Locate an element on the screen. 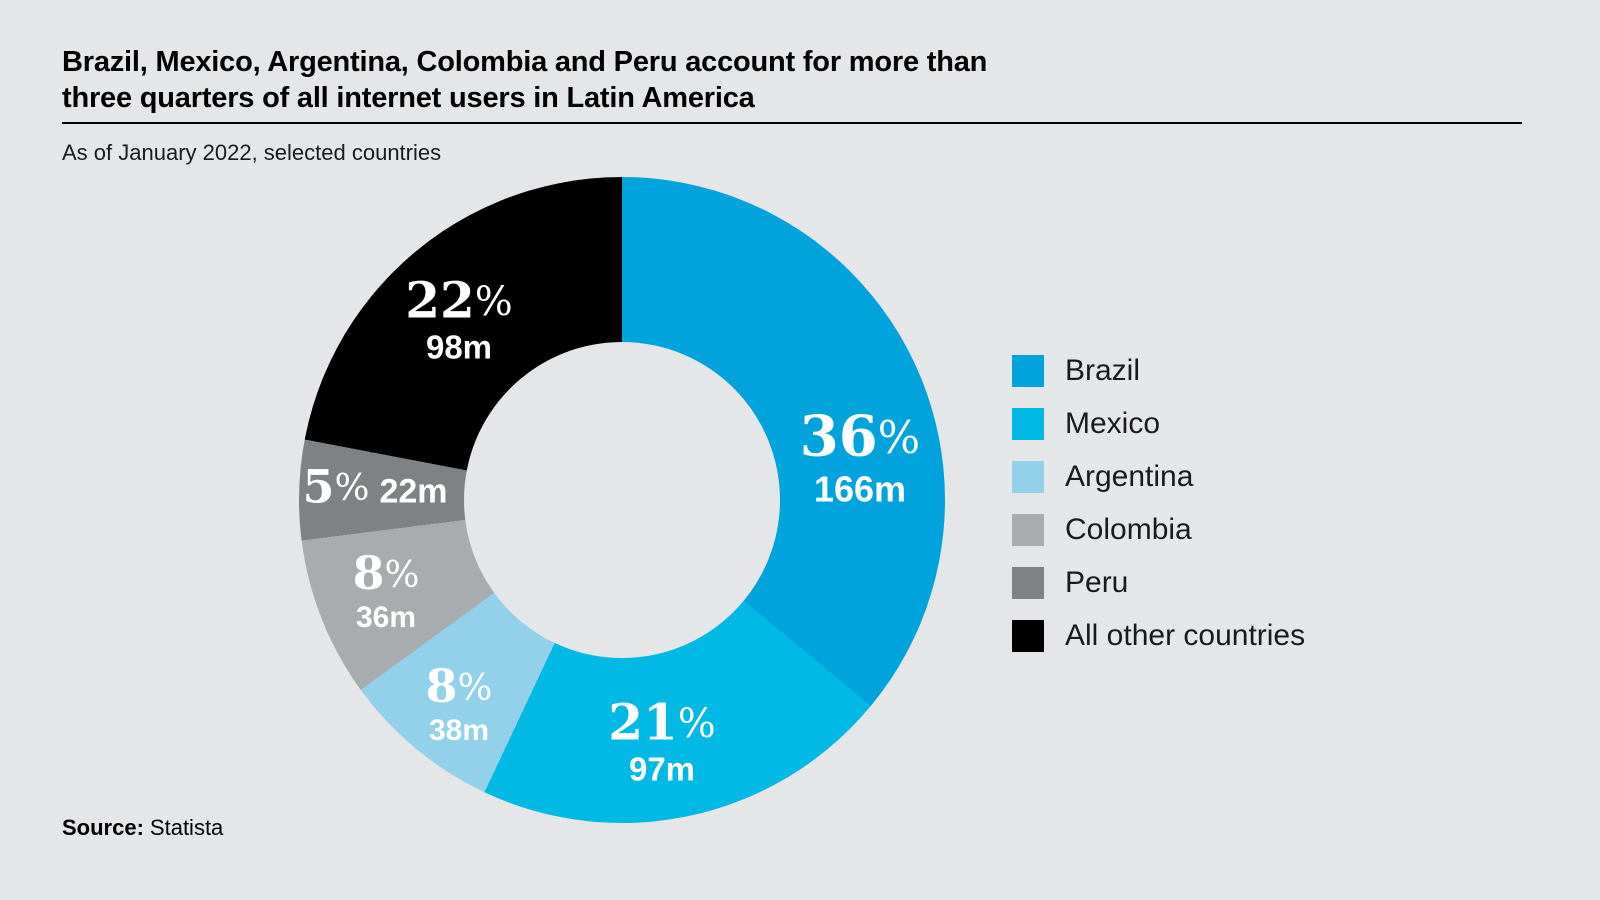 The image size is (1600, 900). slice-pct-mexico: 21% is located at coordinates (662, 722).